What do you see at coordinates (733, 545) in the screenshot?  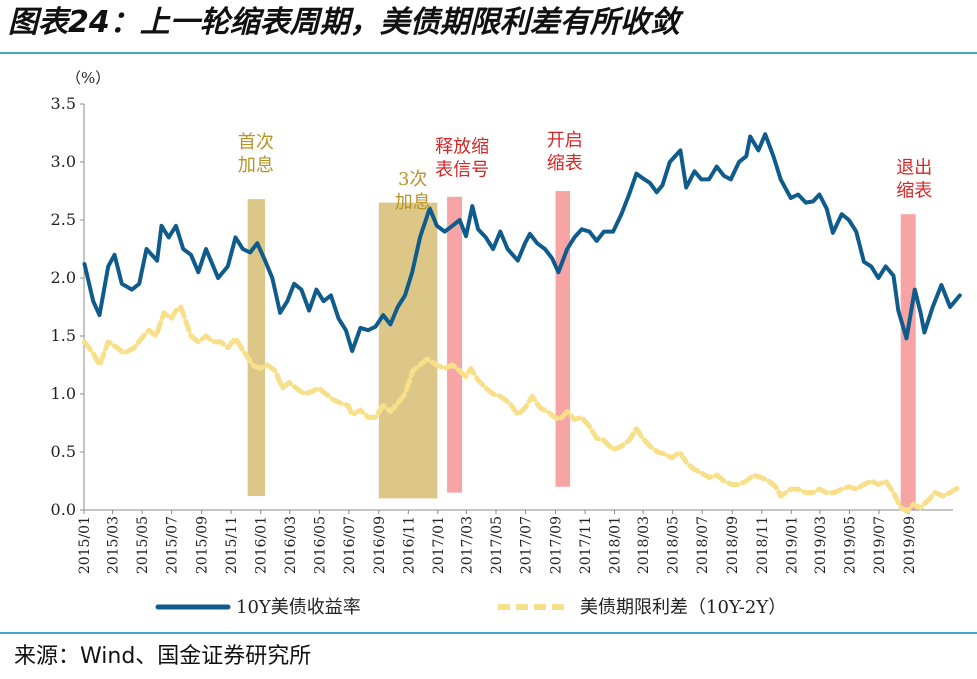 I see `x-tick-label: 2018/09` at bounding box center [733, 545].